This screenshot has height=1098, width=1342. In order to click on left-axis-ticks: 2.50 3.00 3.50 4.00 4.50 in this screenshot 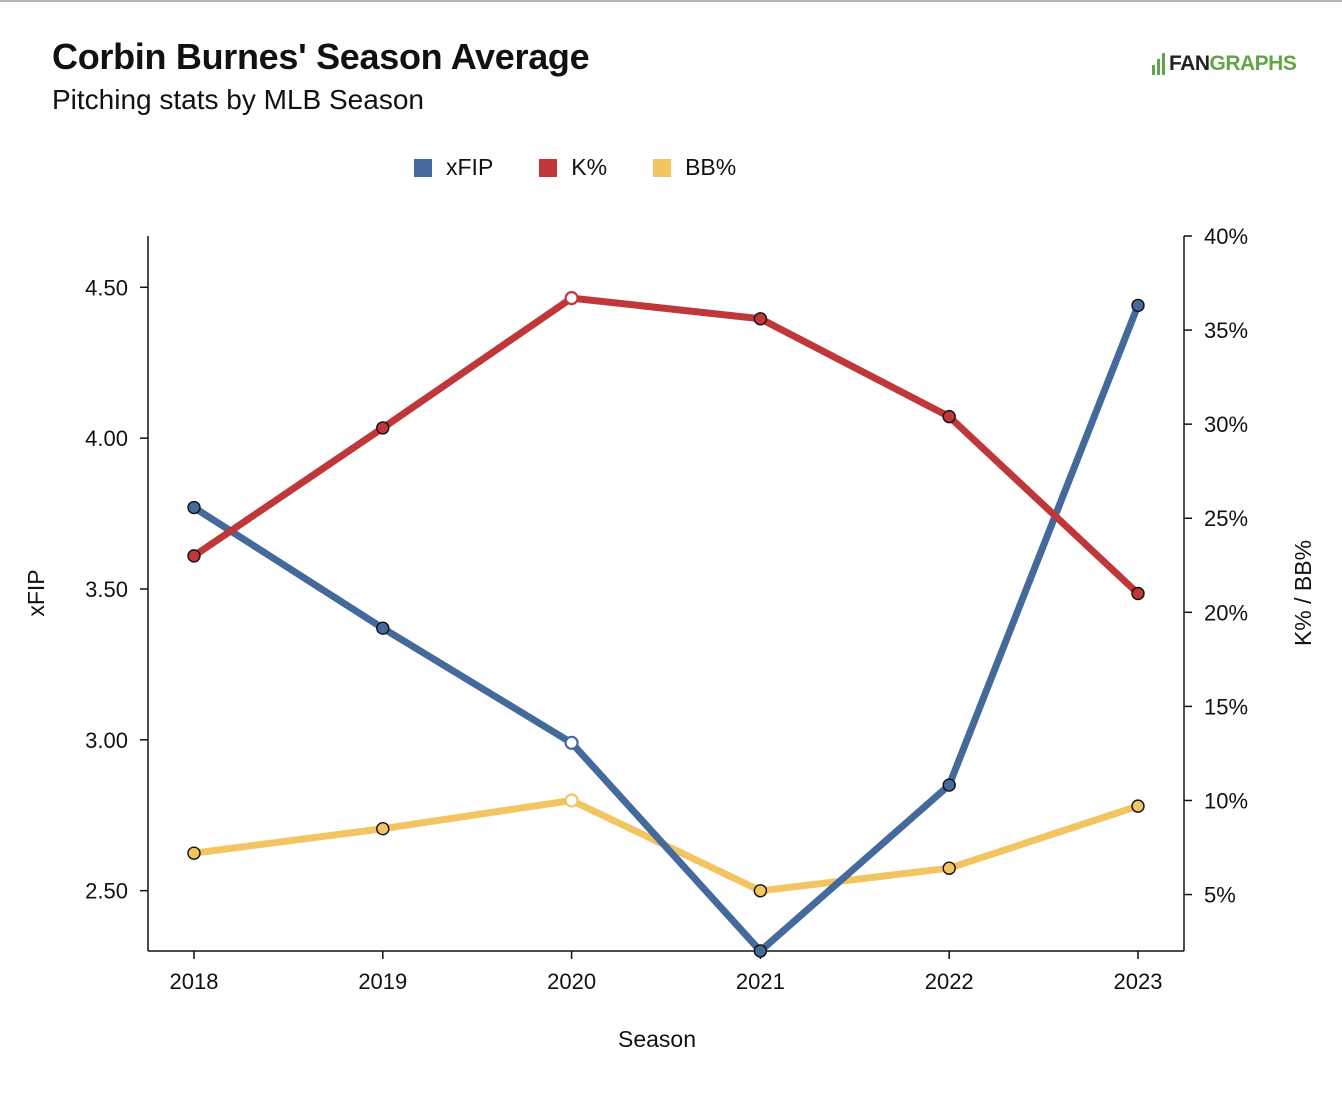, I will do `click(116, 589)`.